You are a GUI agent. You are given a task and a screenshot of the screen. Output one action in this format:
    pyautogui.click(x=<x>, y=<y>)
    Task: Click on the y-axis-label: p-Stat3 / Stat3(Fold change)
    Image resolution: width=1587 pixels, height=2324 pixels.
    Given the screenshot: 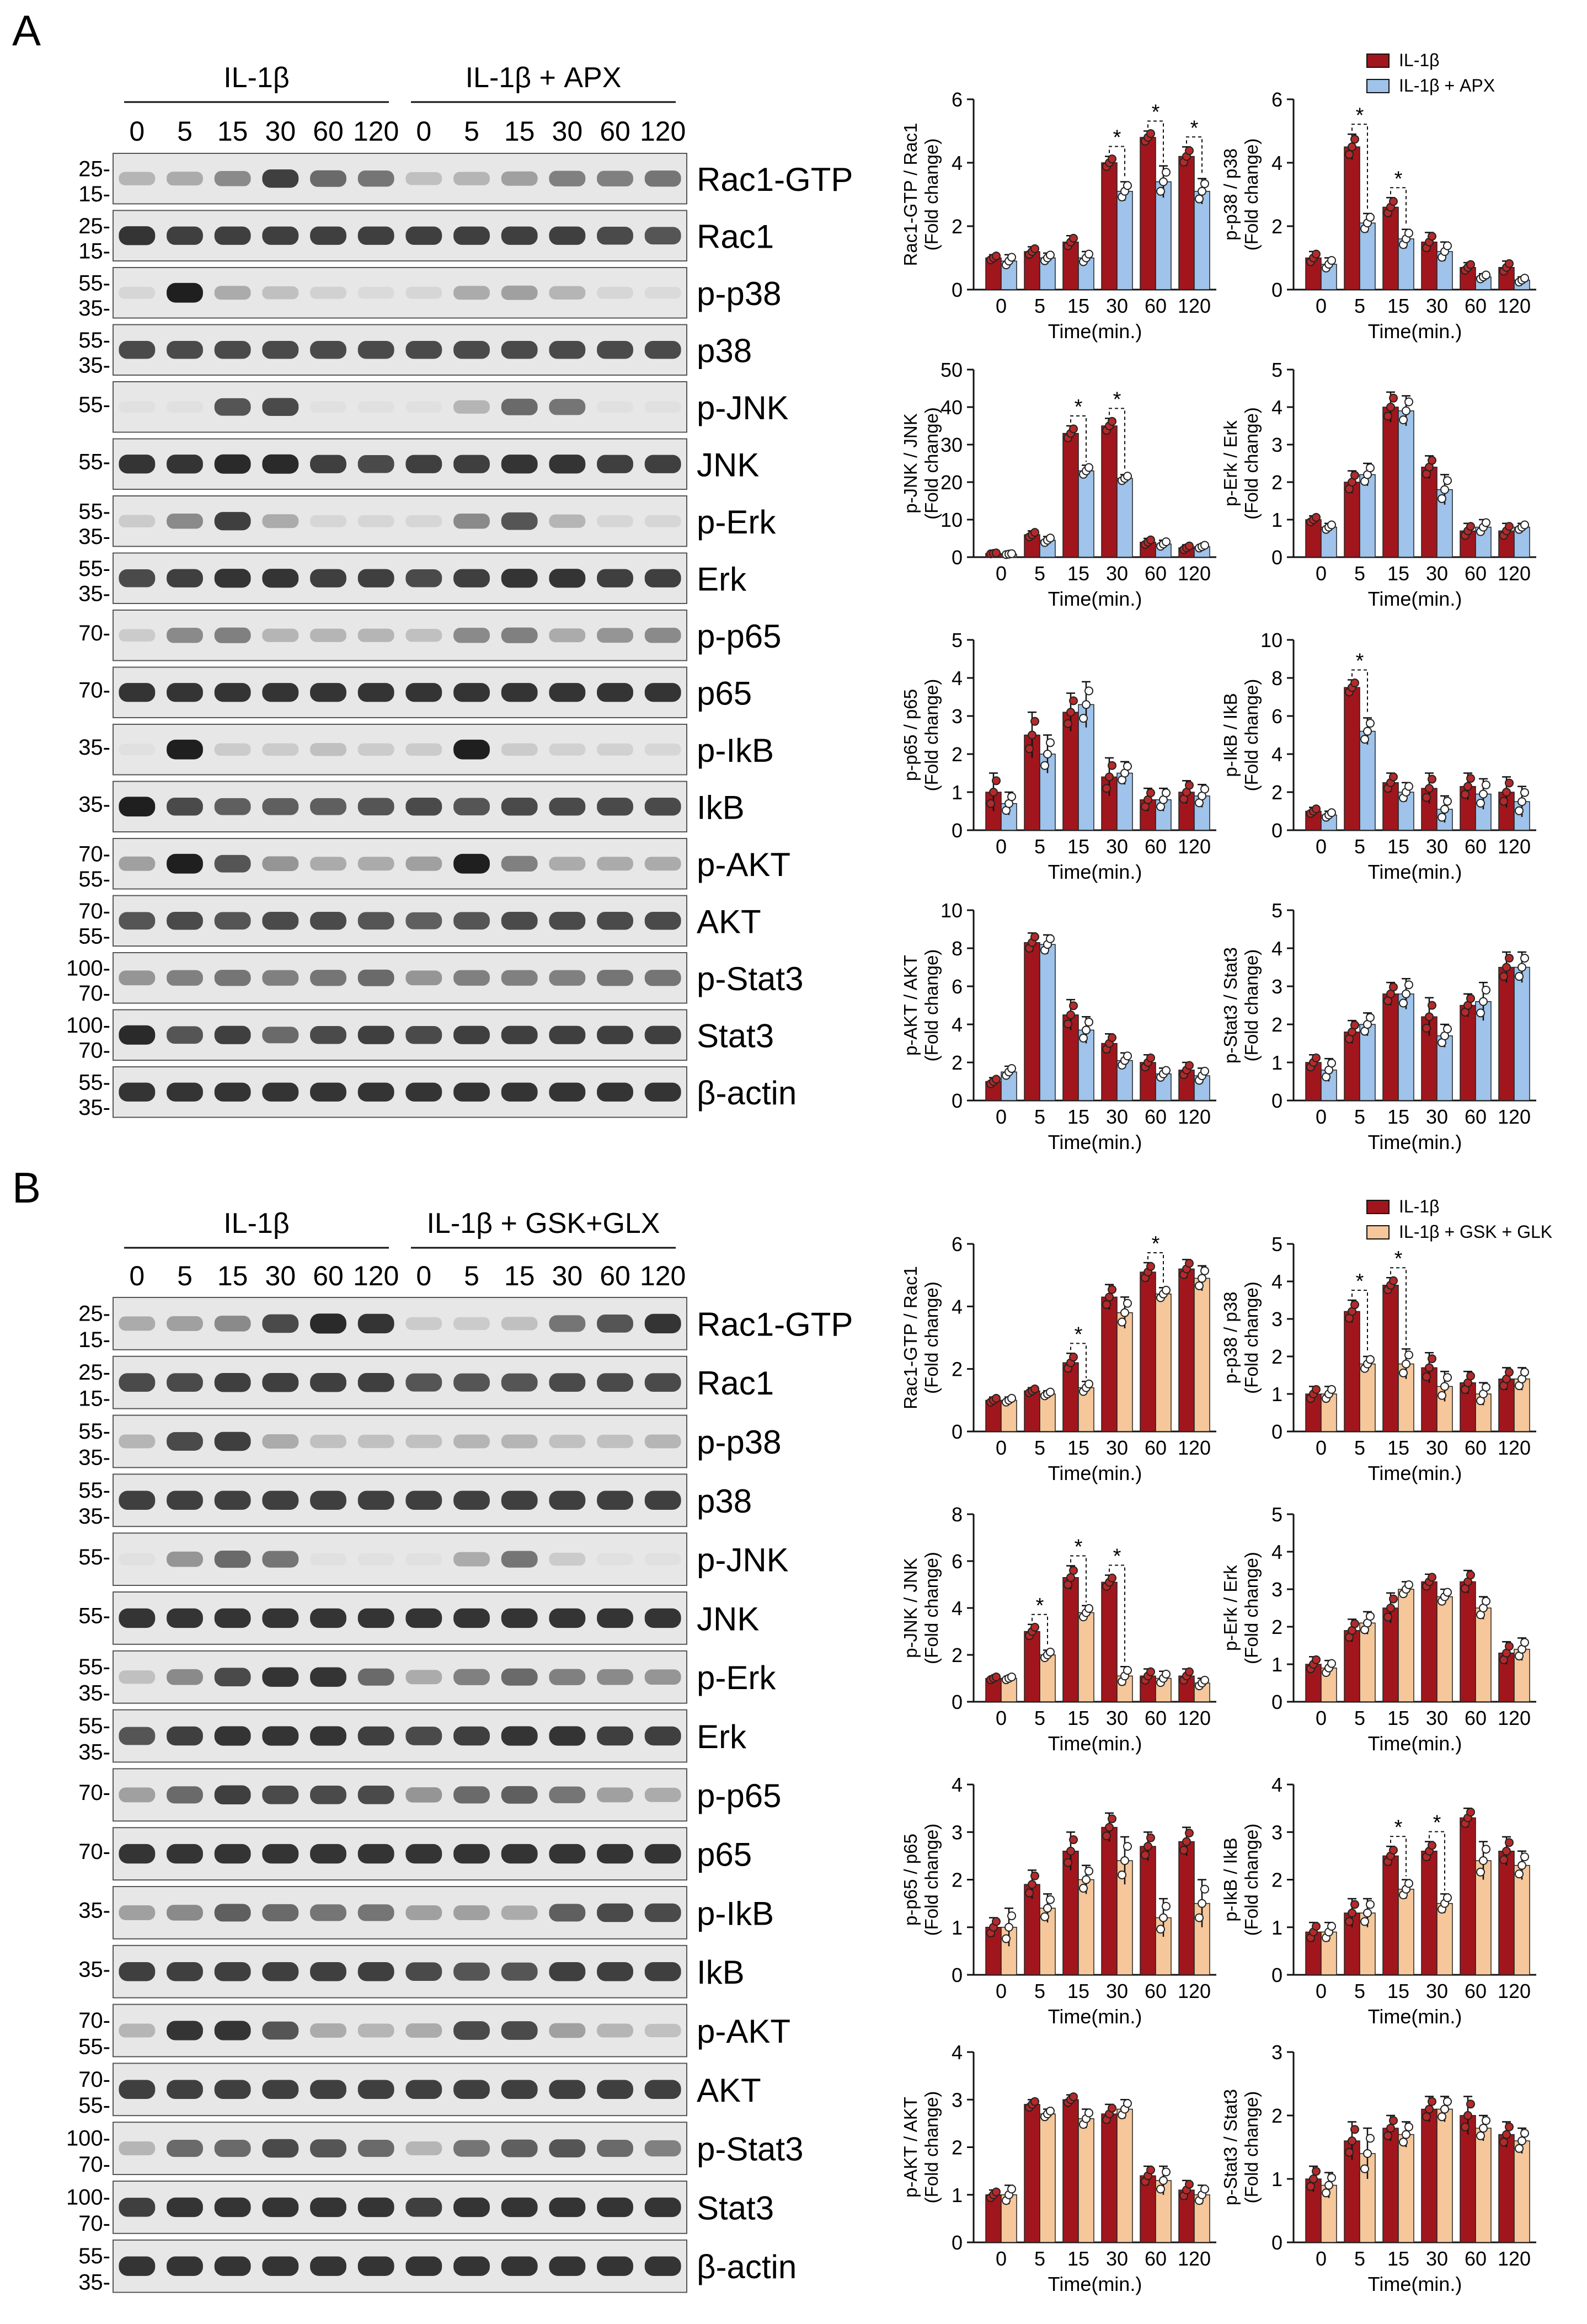 What is the action you would take?
    pyautogui.click(x=1241, y=1005)
    